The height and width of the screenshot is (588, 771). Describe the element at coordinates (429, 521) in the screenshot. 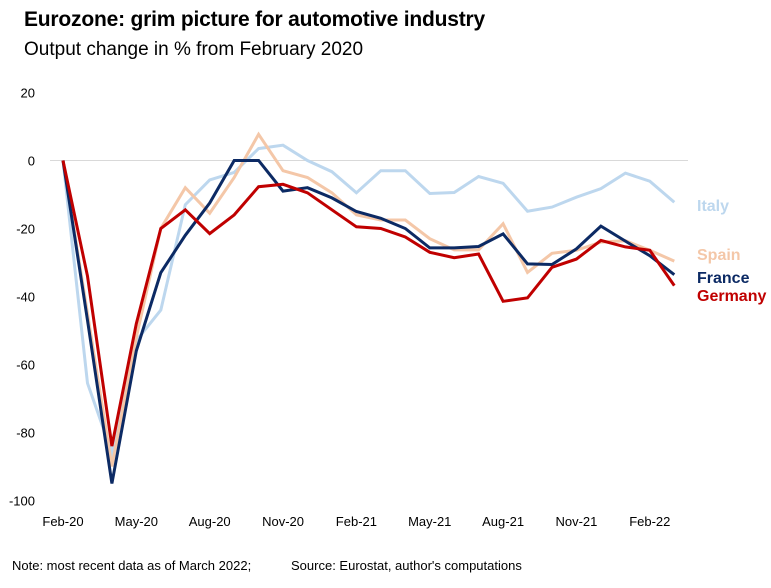

I see `x-tick-label: May-21` at that location.